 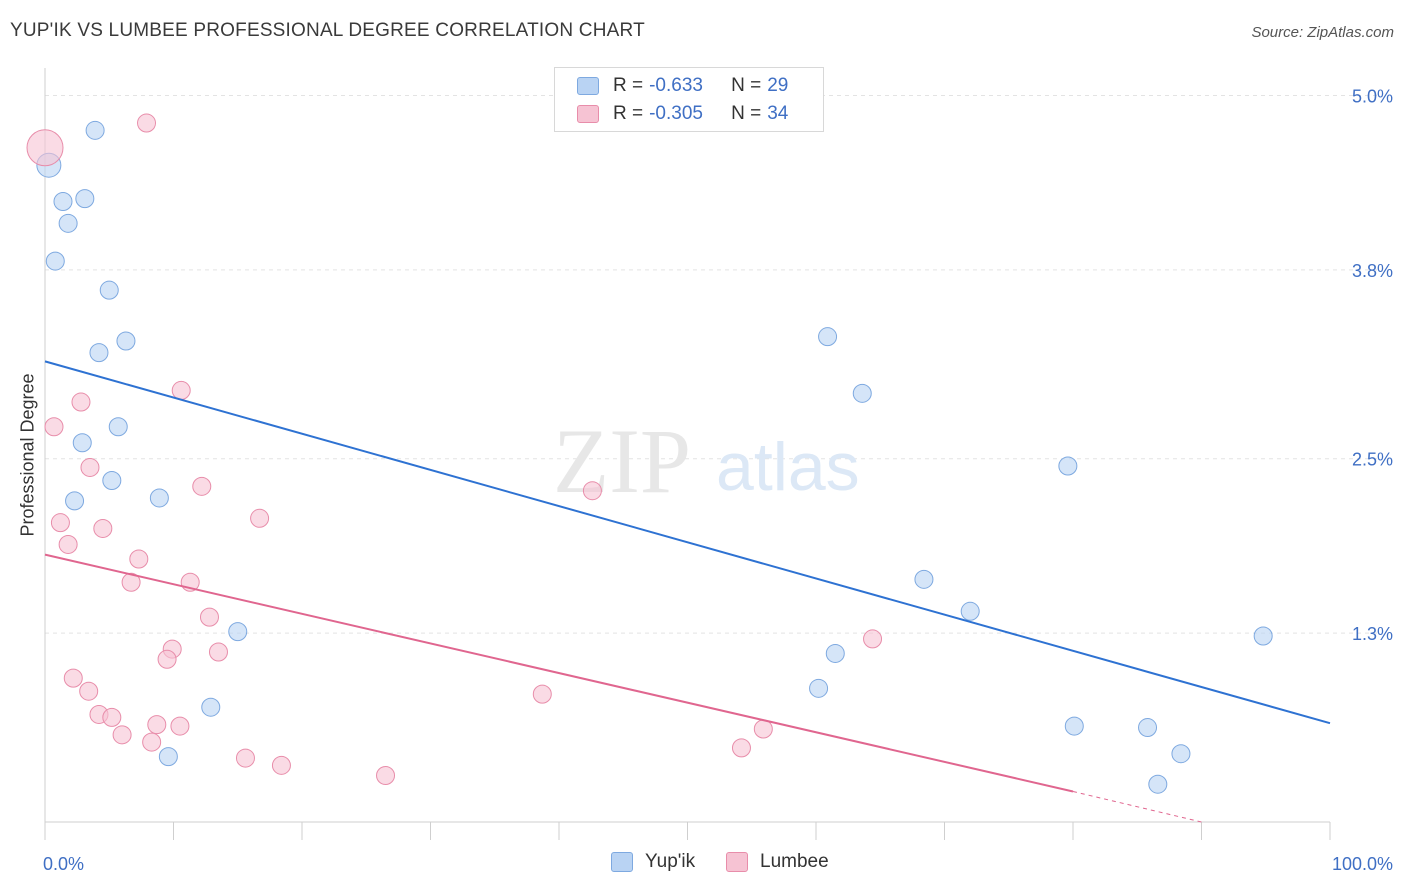 I want to click on y-axis-label: Professional Degree, so click(x=27, y=455).